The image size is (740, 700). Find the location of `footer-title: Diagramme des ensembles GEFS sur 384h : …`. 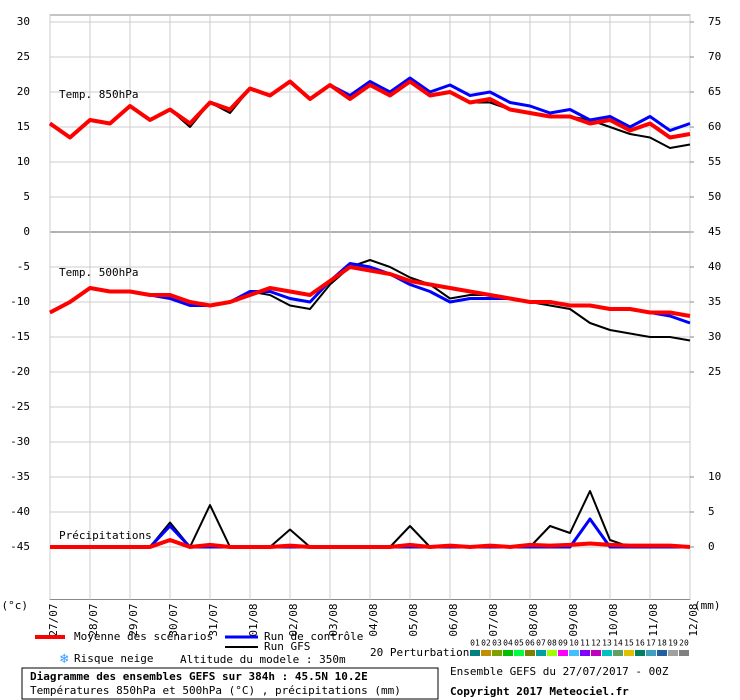

footer-title: Diagramme des ensembles GEFS sur 384h : … is located at coordinates (199, 676).